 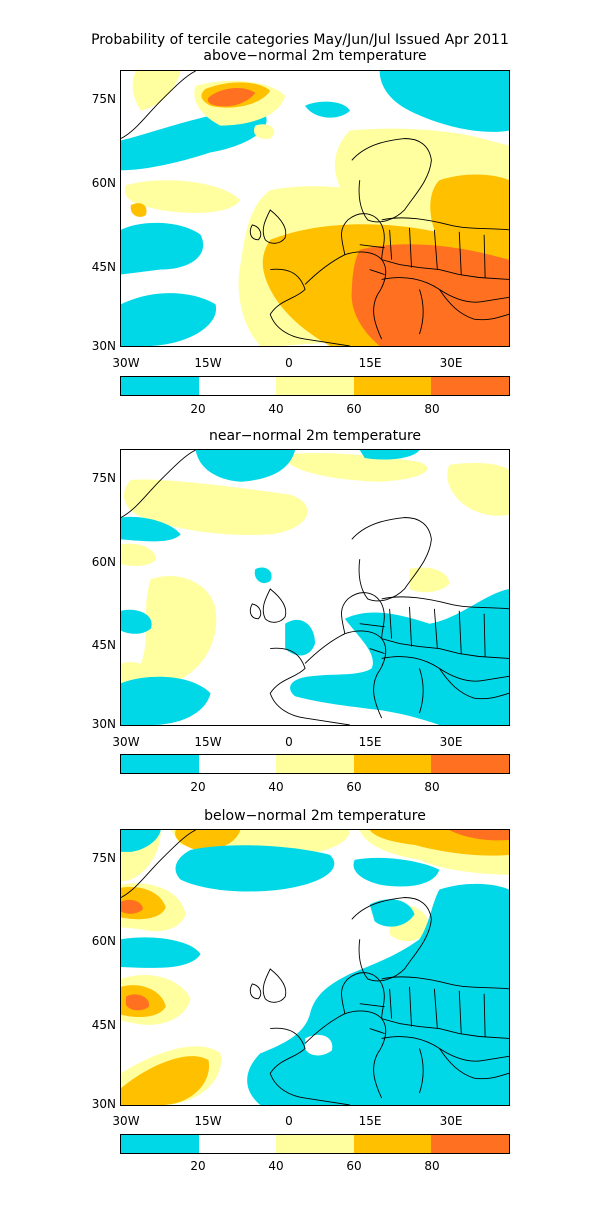 I want to click on panel-near-subtitle: near−normal 2m temperature, so click(x=315, y=436).